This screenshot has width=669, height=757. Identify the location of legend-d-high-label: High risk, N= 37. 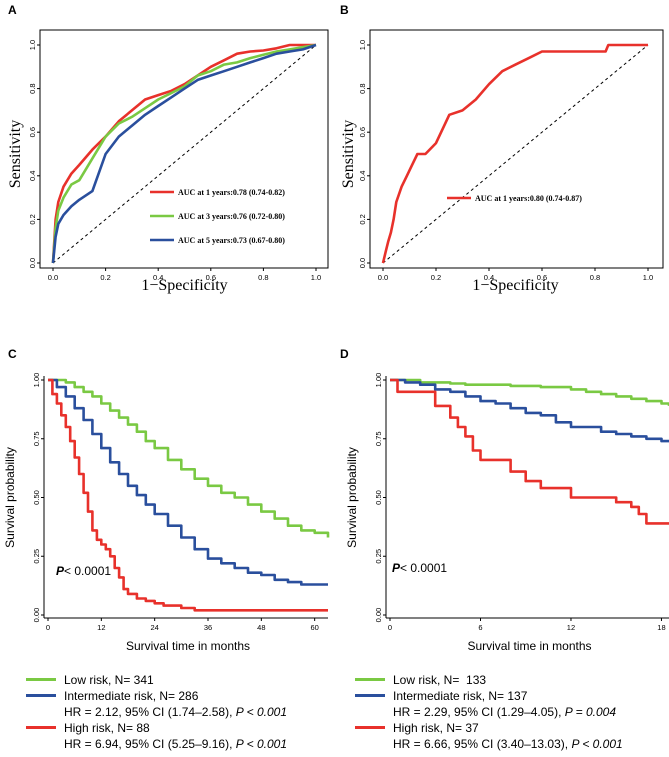
(436, 728).